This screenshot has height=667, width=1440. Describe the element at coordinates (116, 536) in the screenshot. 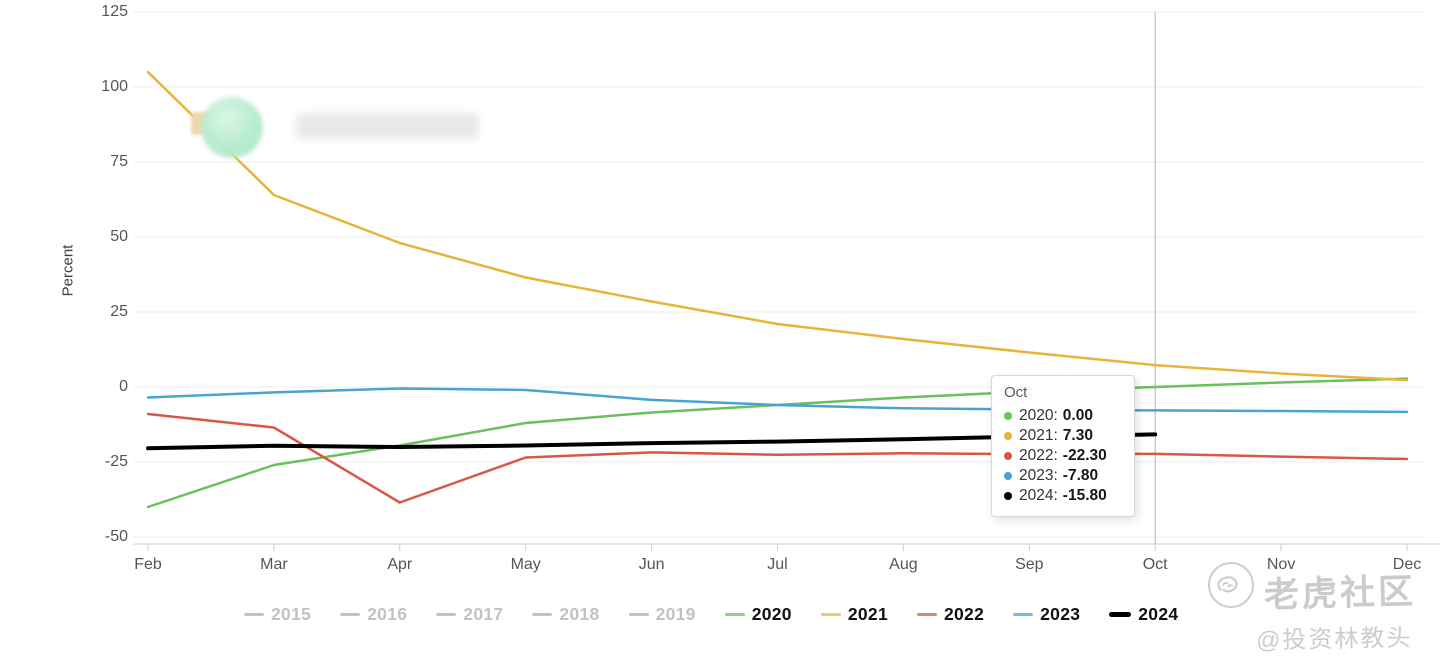

I see `y-axis-tick-label: -50` at that location.